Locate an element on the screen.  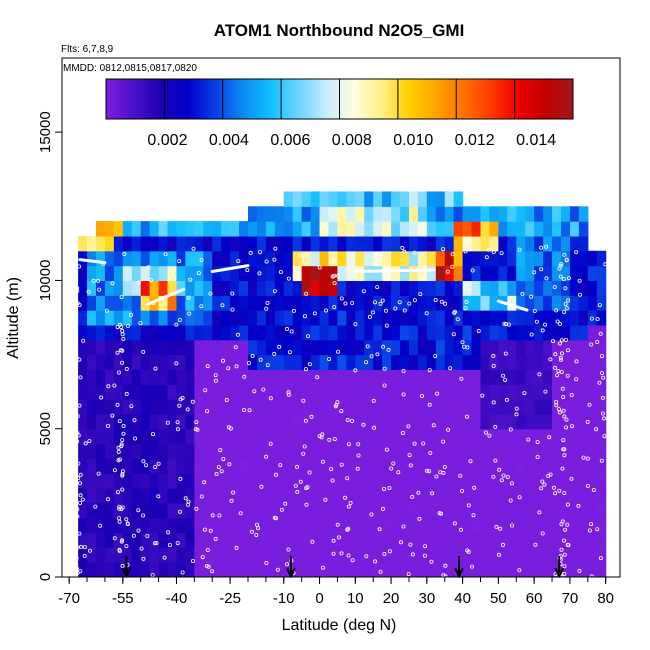
flight-leg is located at coordinates (230, 269).